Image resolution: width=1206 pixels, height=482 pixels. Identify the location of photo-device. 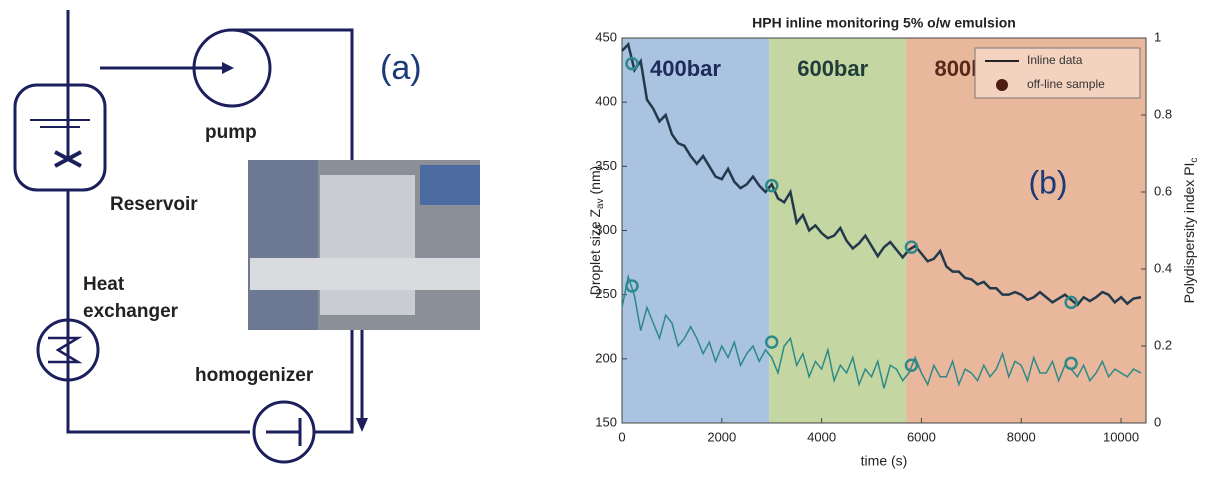
(367, 245).